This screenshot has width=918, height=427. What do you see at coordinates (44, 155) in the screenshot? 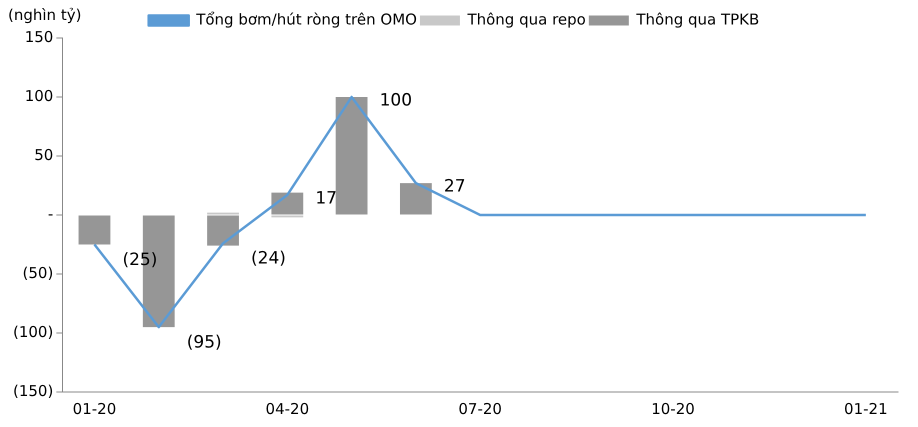
I see `y-tick-label: 50` at bounding box center [44, 155].